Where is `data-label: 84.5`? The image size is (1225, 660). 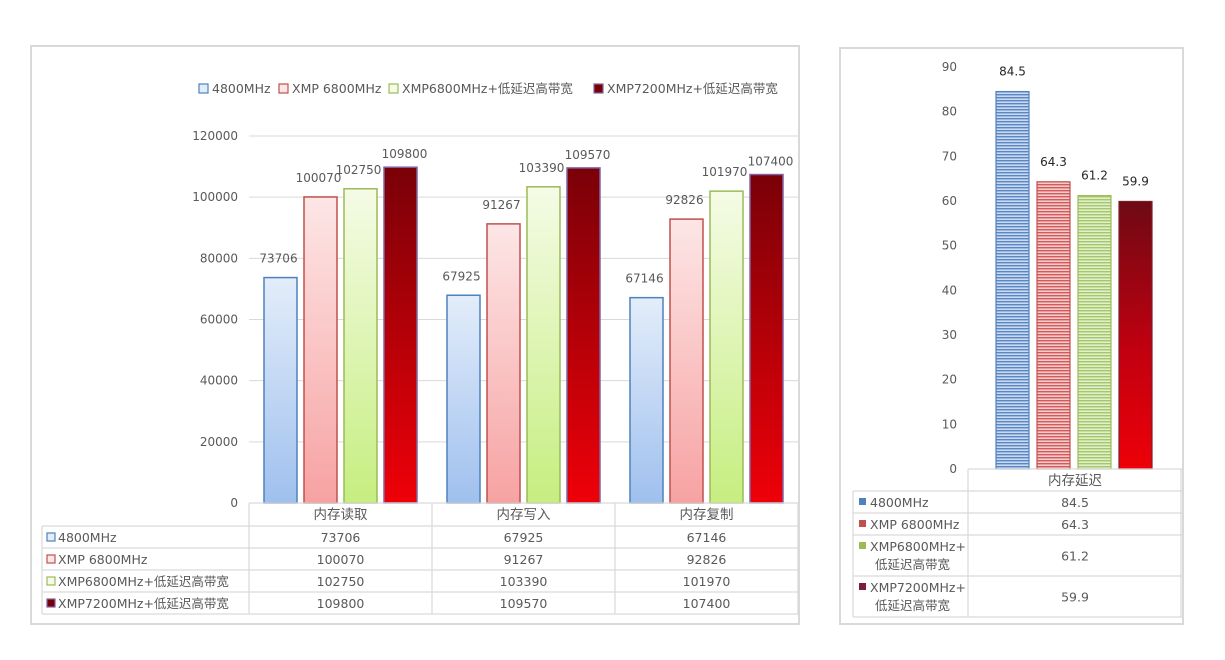 data-label: 84.5 is located at coordinates (1012, 72).